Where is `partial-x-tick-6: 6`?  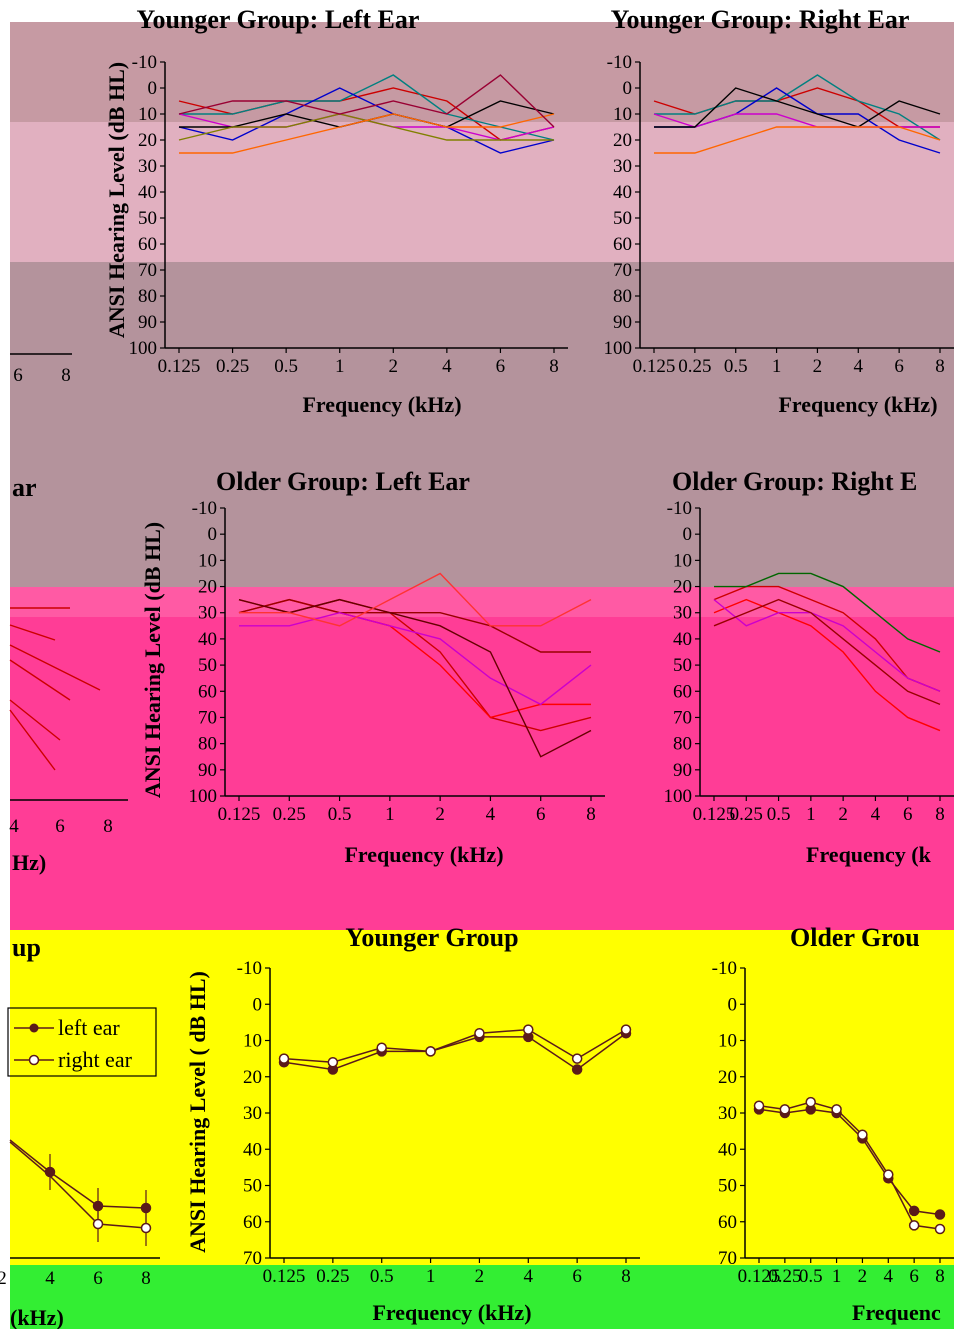 partial-x-tick-6: 6 is located at coordinates (18, 375).